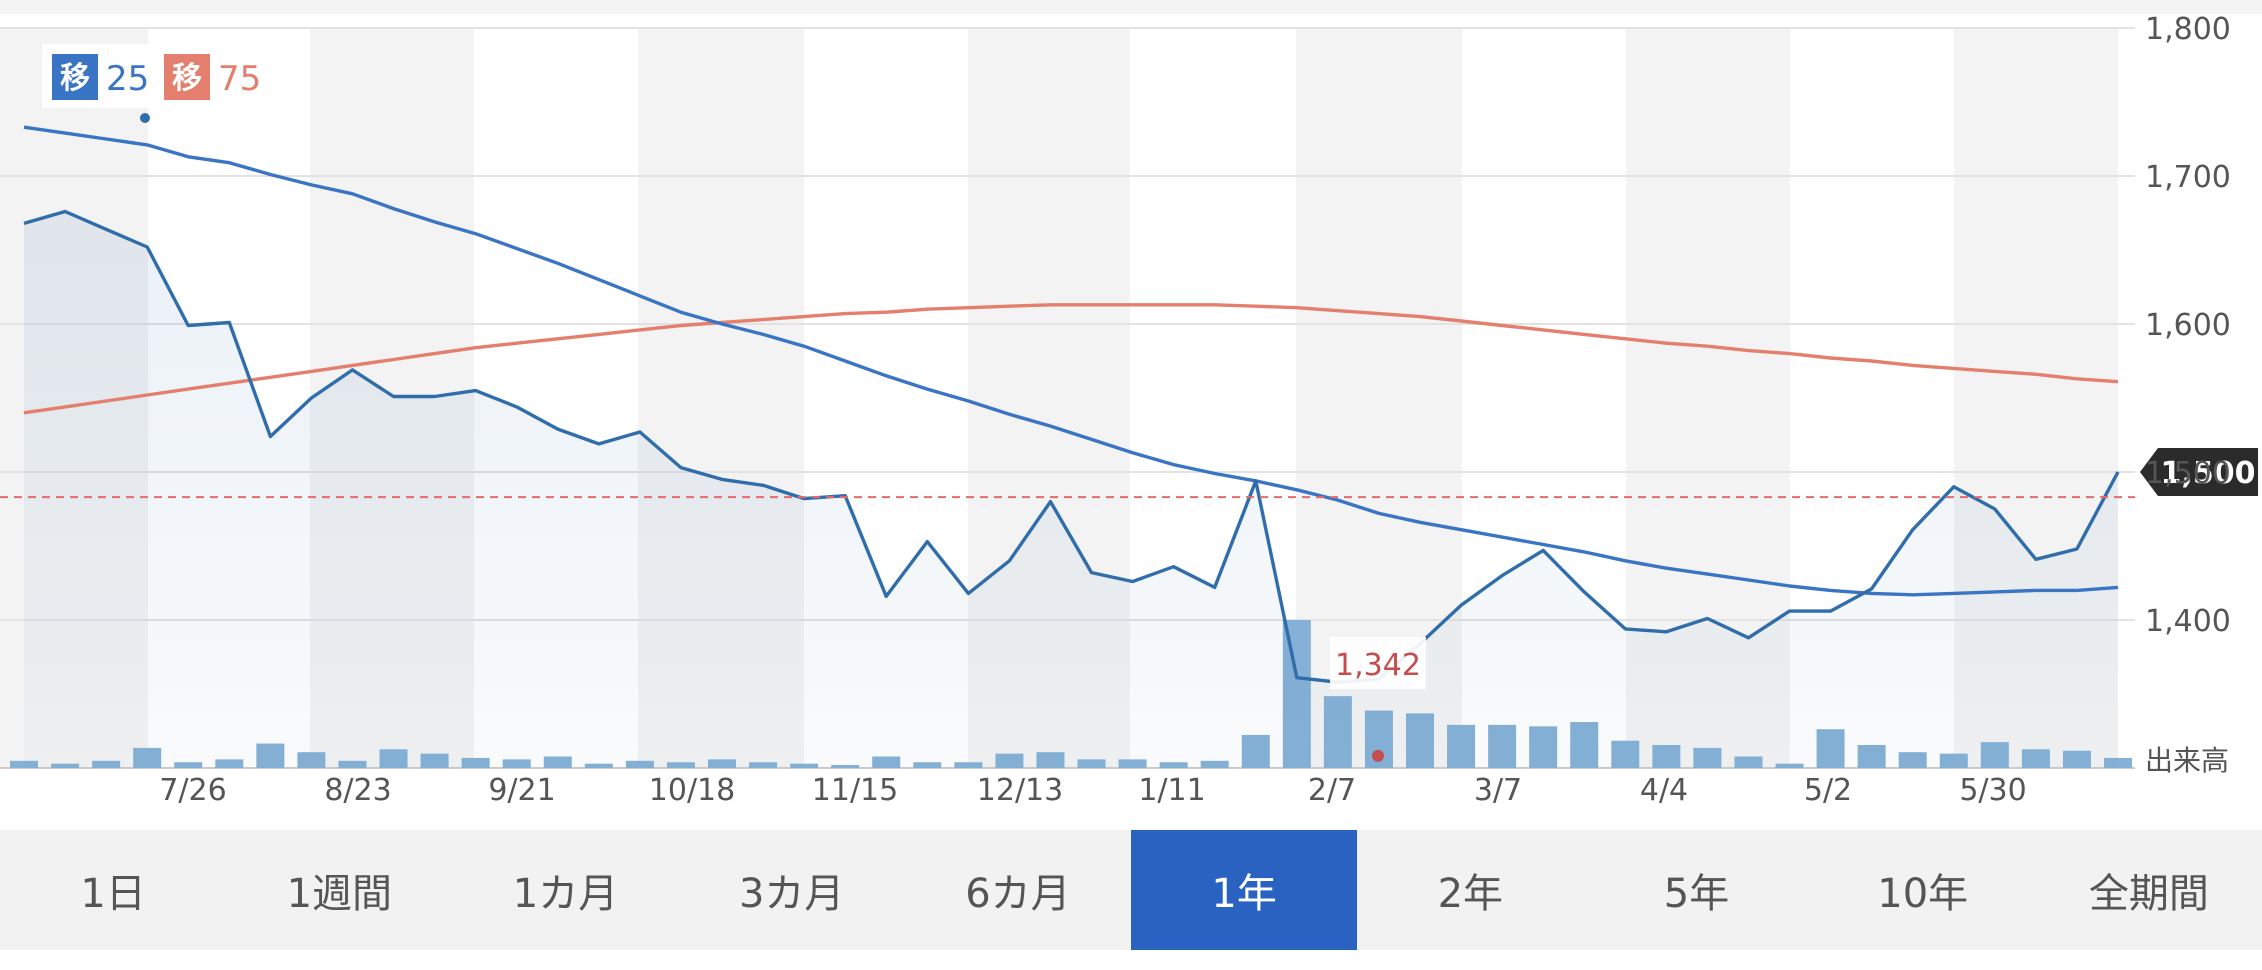 The image size is (2262, 970). What do you see at coordinates (855, 790) in the screenshot?
I see `x-tick-label: 11/15` at bounding box center [855, 790].